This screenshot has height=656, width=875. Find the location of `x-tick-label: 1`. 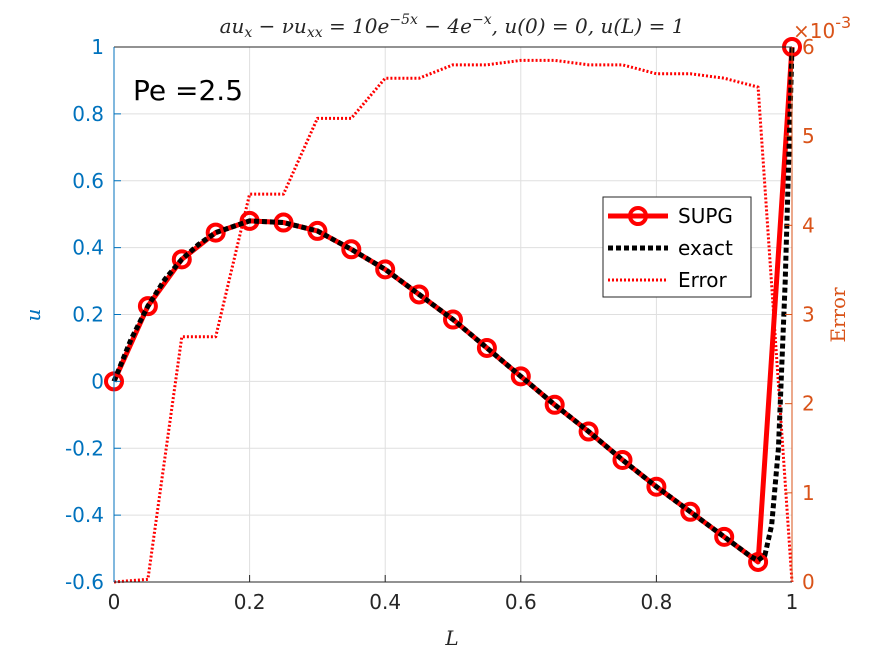

x-tick-label: 1 is located at coordinates (792, 602).